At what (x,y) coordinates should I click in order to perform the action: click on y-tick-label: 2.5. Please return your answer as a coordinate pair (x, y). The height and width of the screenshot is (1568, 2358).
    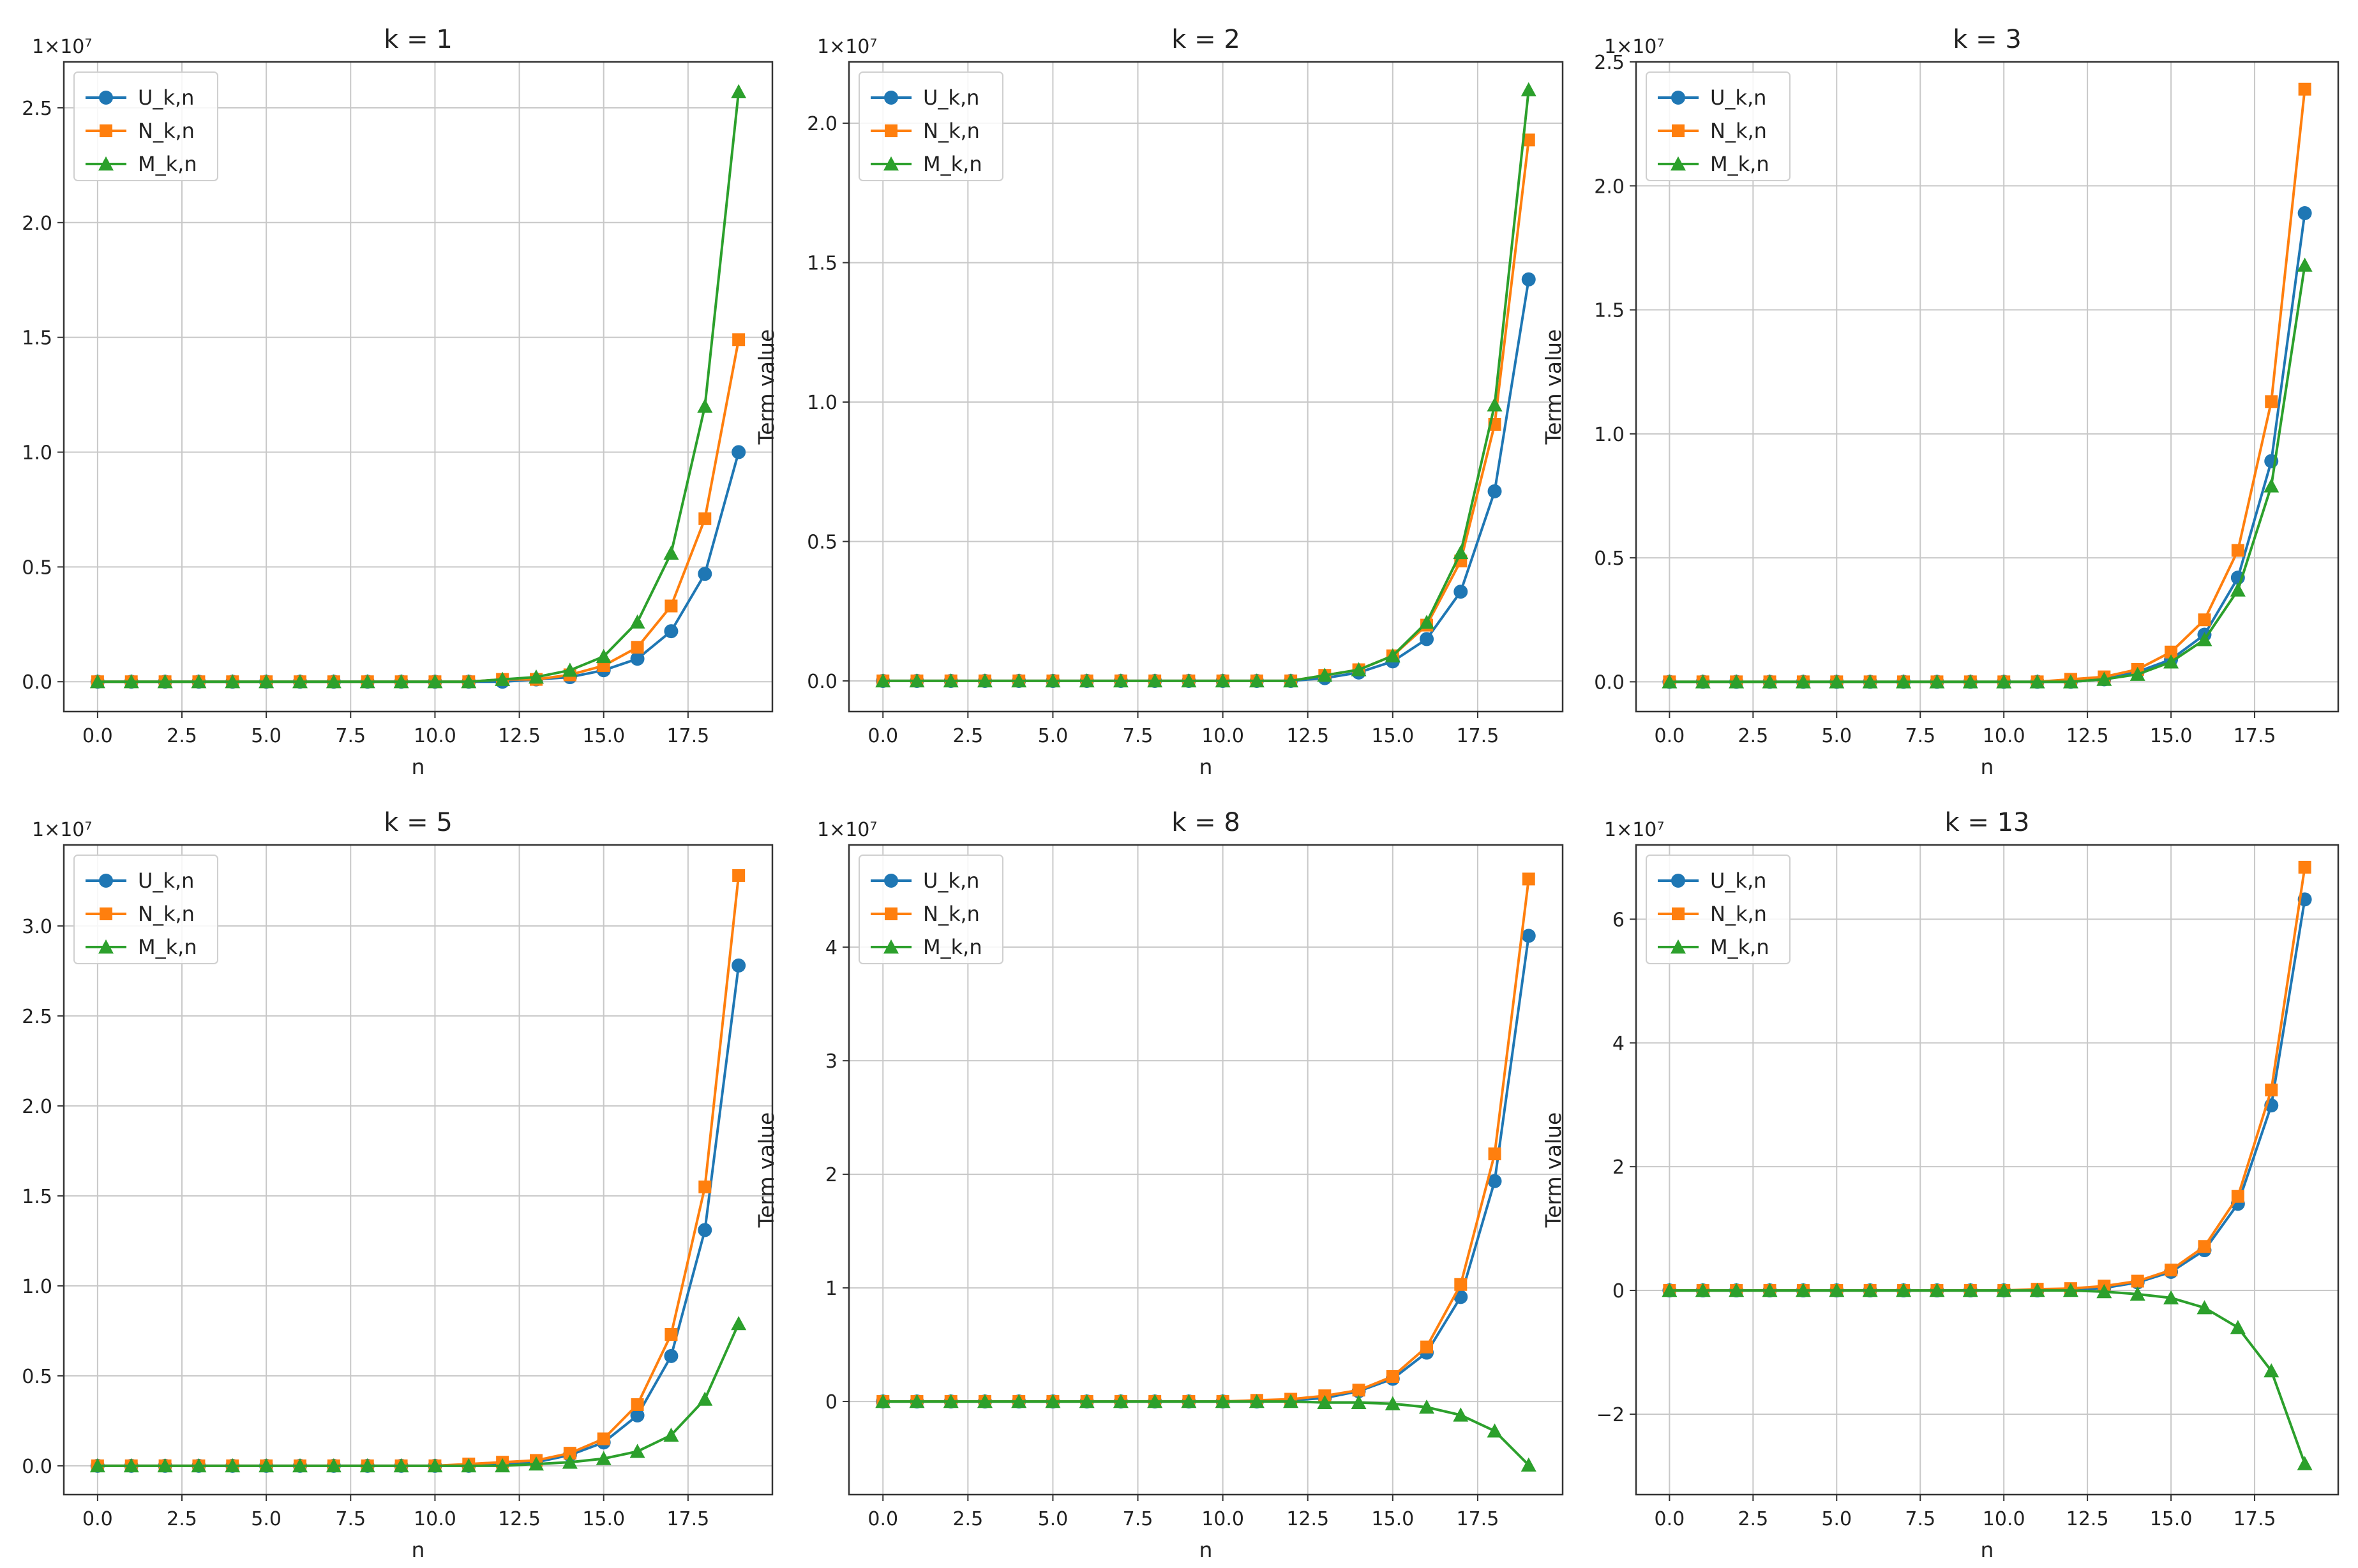
    Looking at the image, I should click on (1609, 63).